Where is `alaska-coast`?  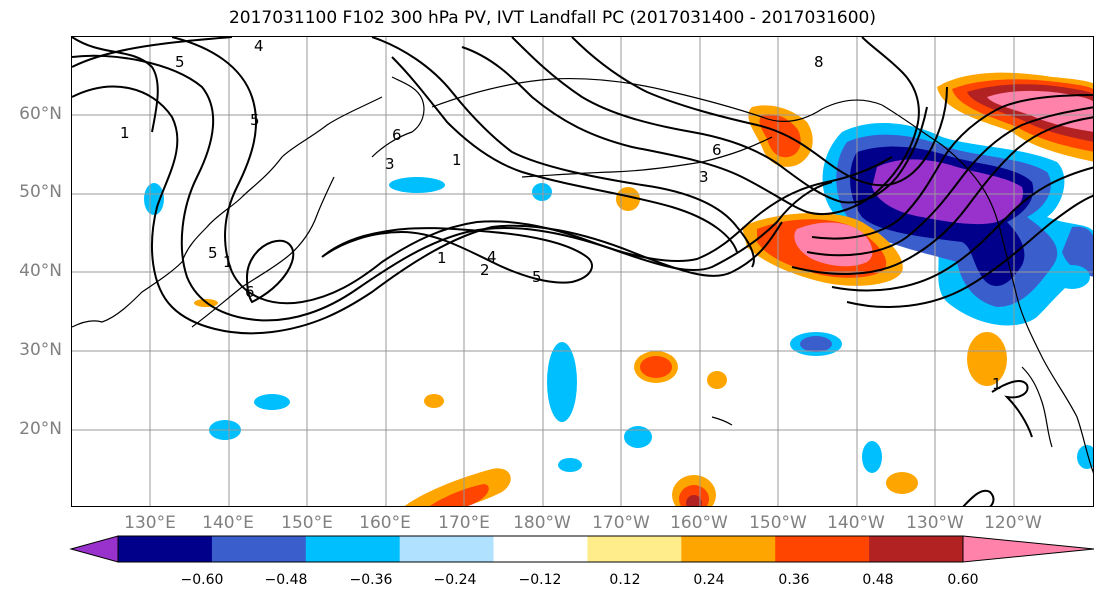
alaska-coast is located at coordinates (657, 99).